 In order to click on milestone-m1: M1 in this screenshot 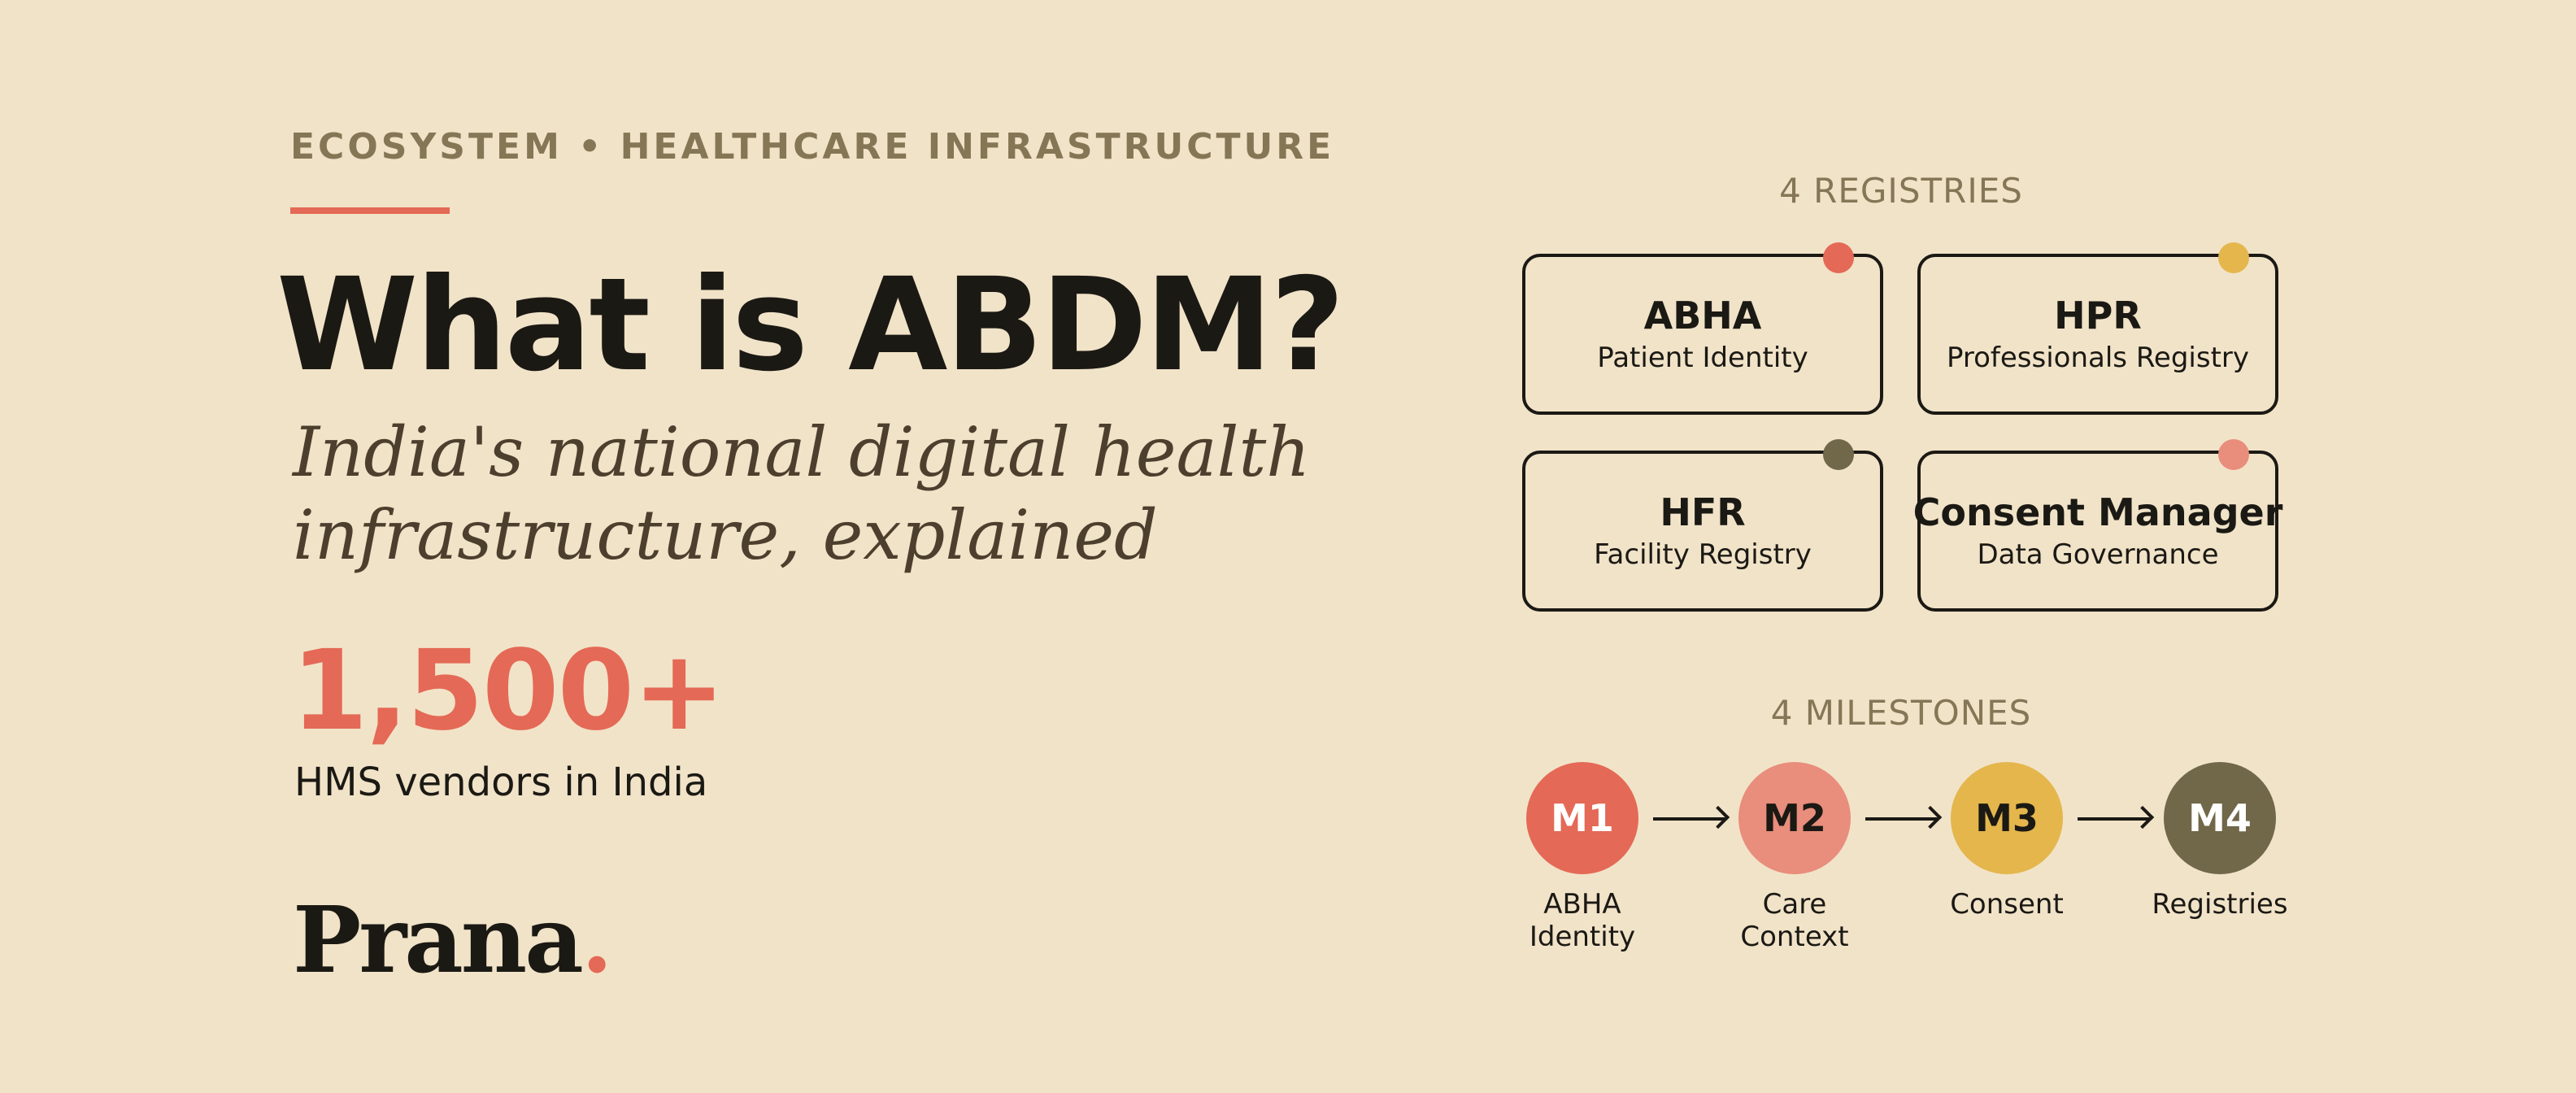, I will do `click(1582, 818)`.